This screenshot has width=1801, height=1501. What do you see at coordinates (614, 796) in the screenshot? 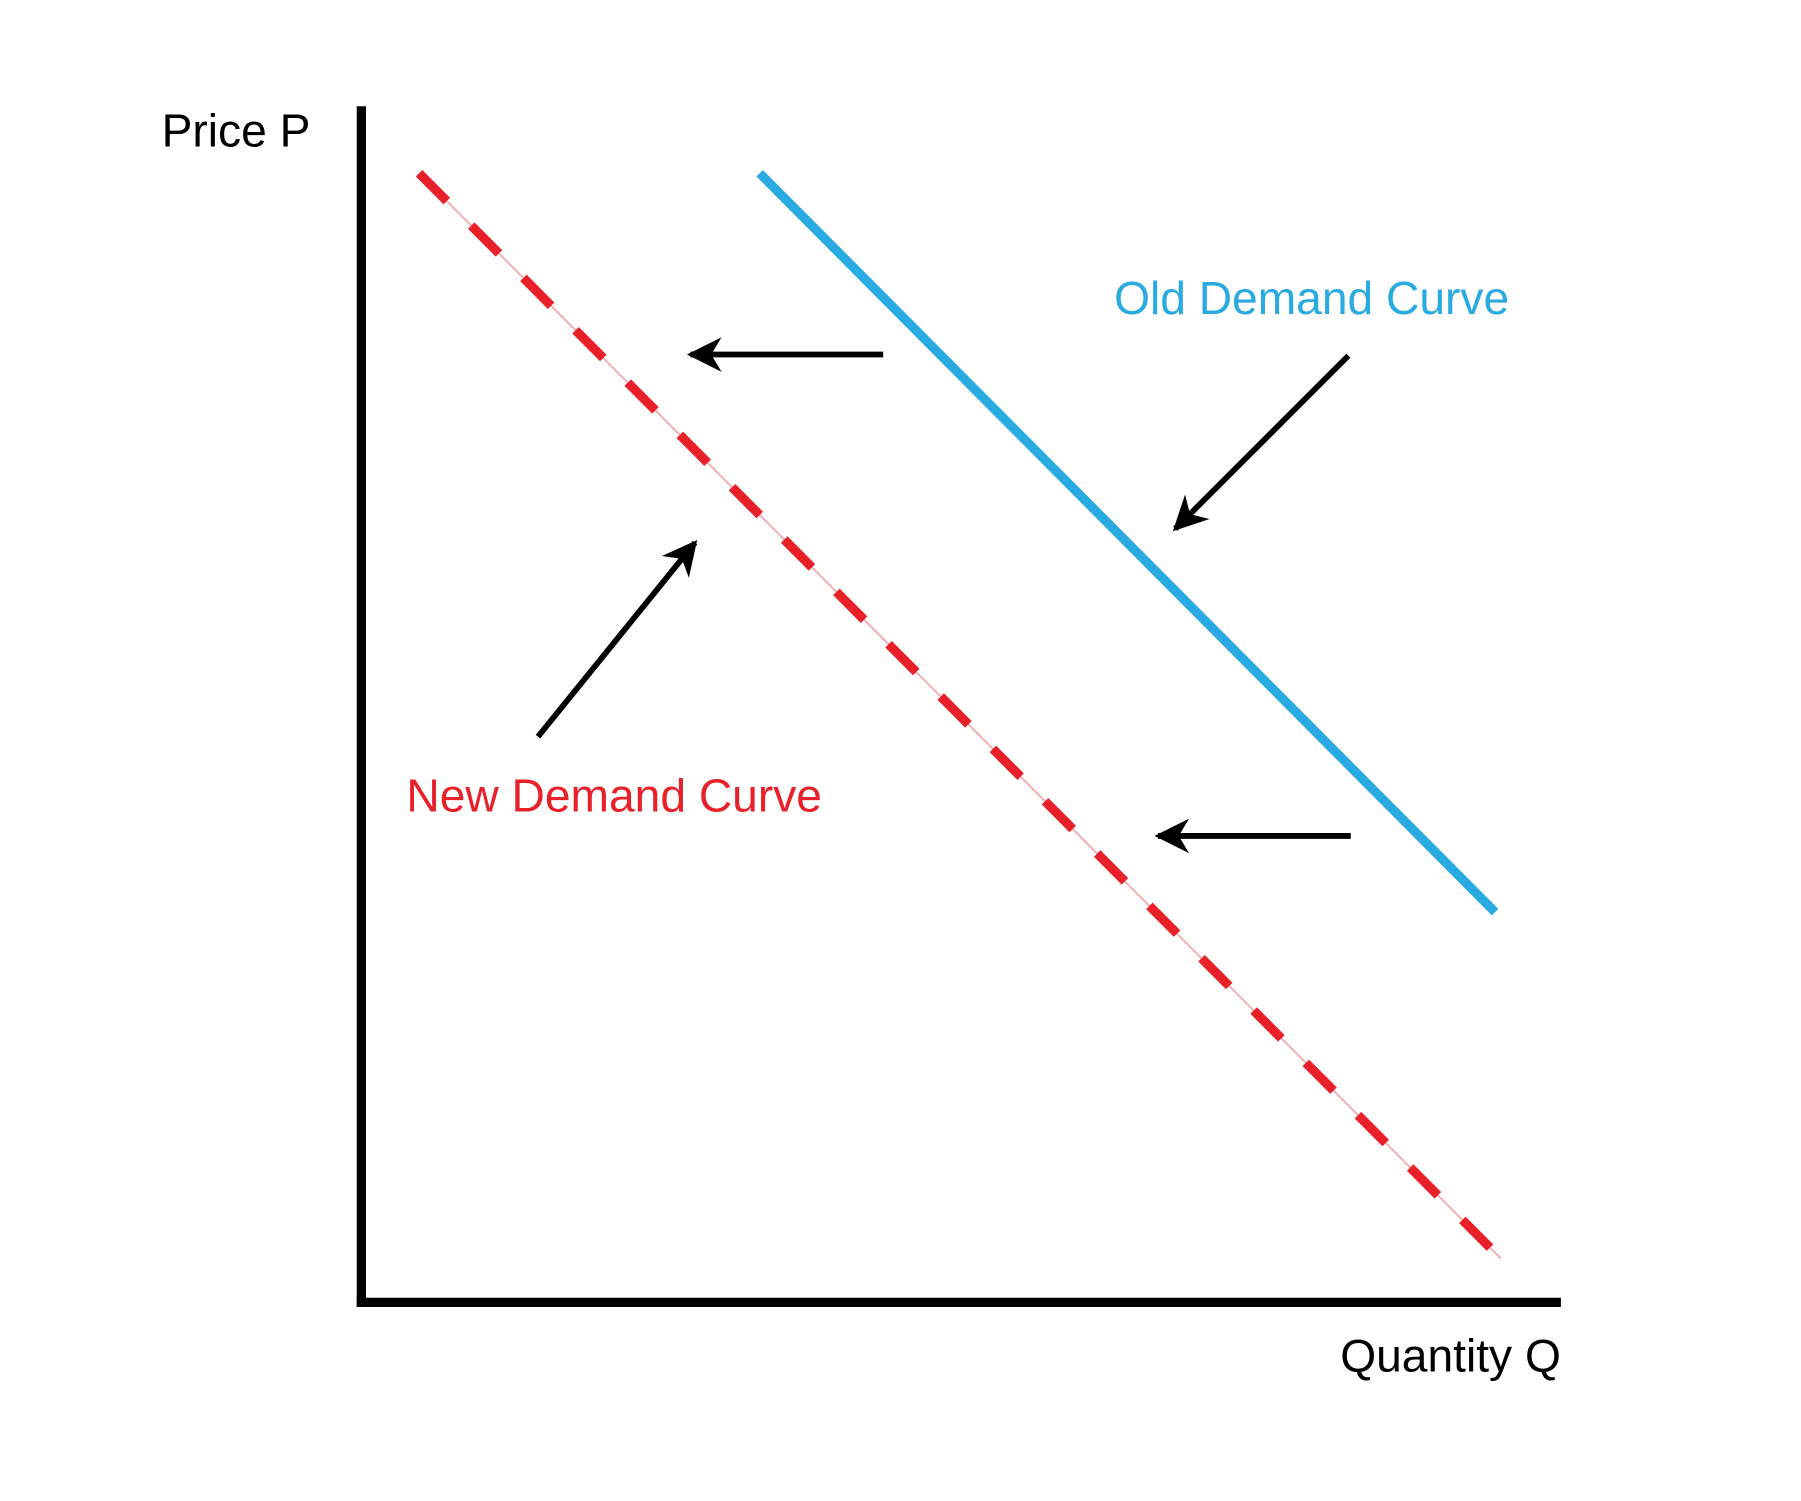
I see `new-curve-label: New Demand Curve` at bounding box center [614, 796].